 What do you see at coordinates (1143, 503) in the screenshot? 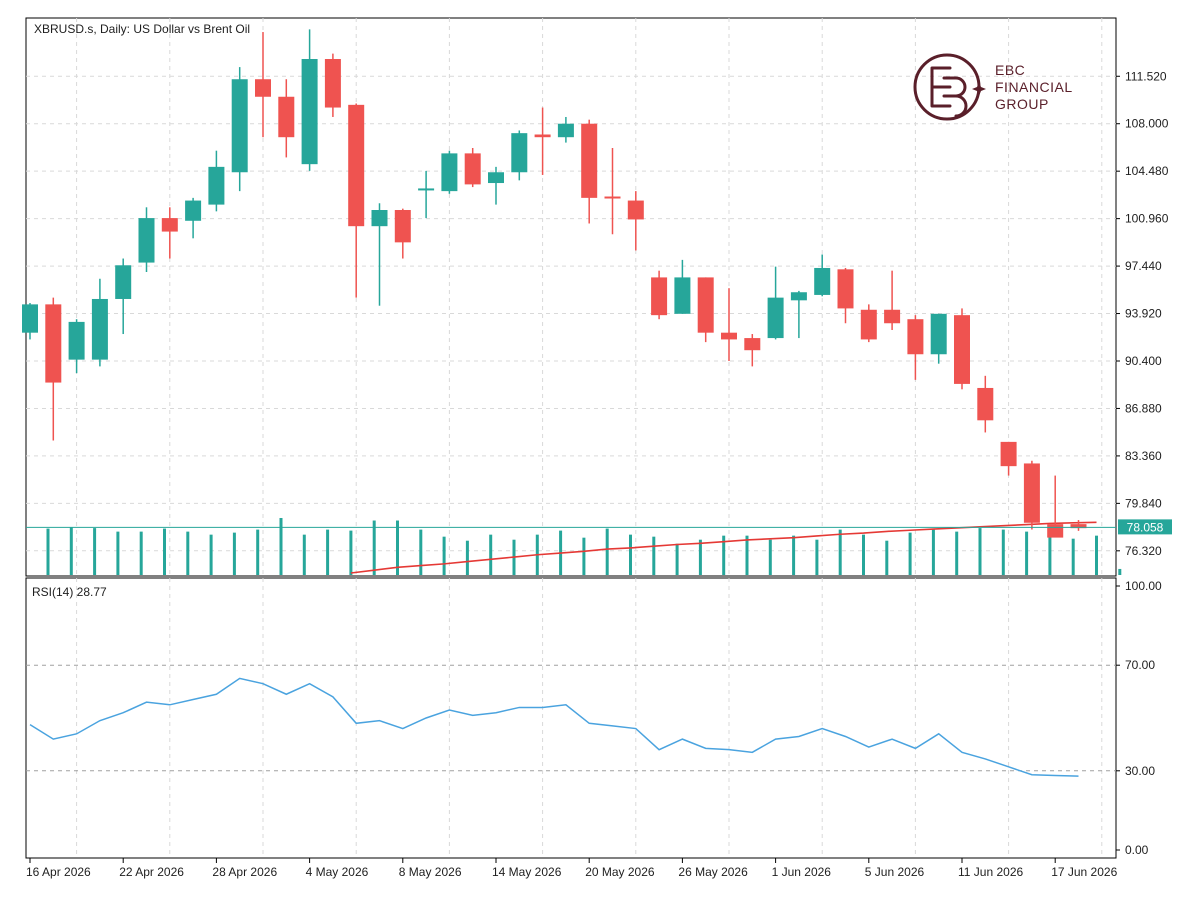
I see `price-tick-label: 79.840` at bounding box center [1143, 503].